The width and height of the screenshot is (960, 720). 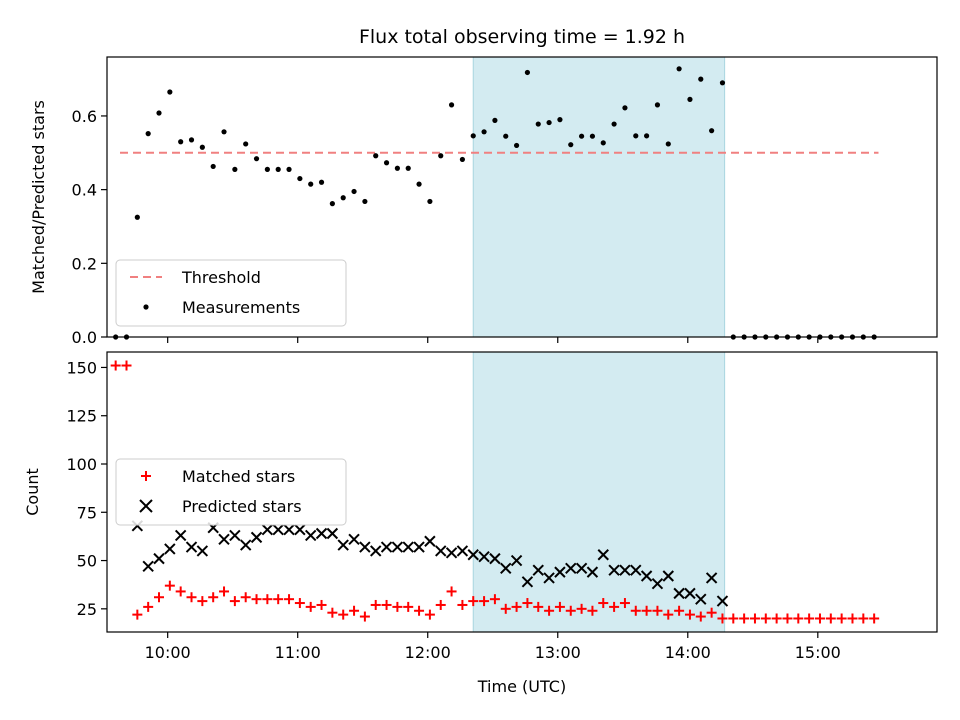 I want to click on legend-predicted-swatch, so click(x=146, y=506).